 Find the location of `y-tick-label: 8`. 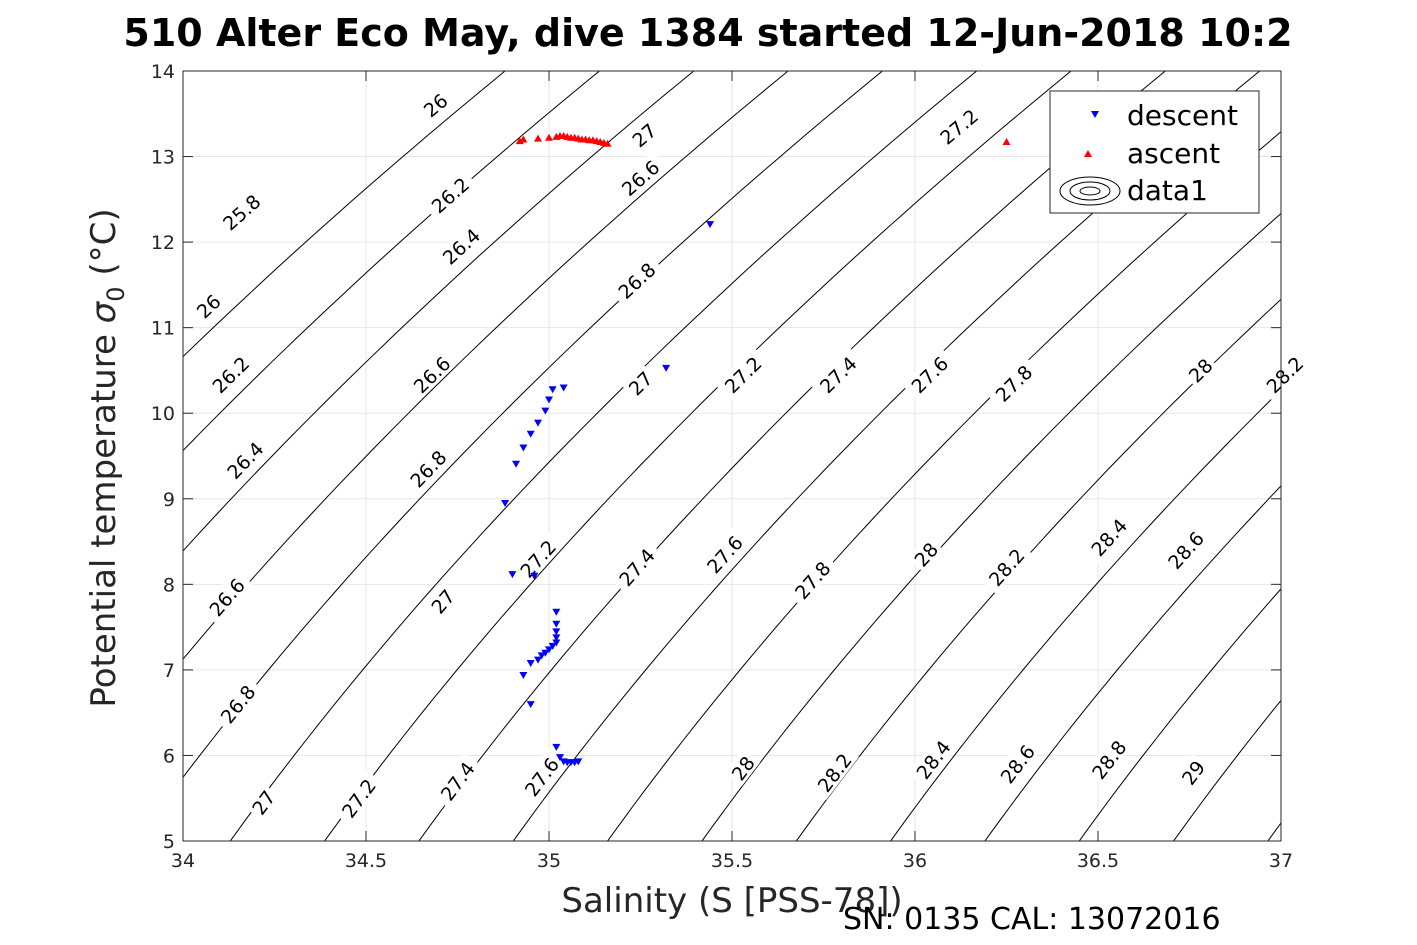

y-tick-label: 8 is located at coordinates (169, 585).